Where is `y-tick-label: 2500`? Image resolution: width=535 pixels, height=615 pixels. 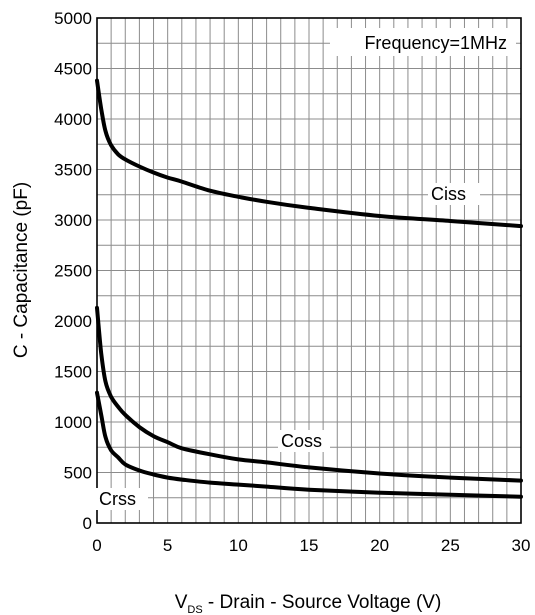 y-tick-label: 2500 is located at coordinates (73, 271).